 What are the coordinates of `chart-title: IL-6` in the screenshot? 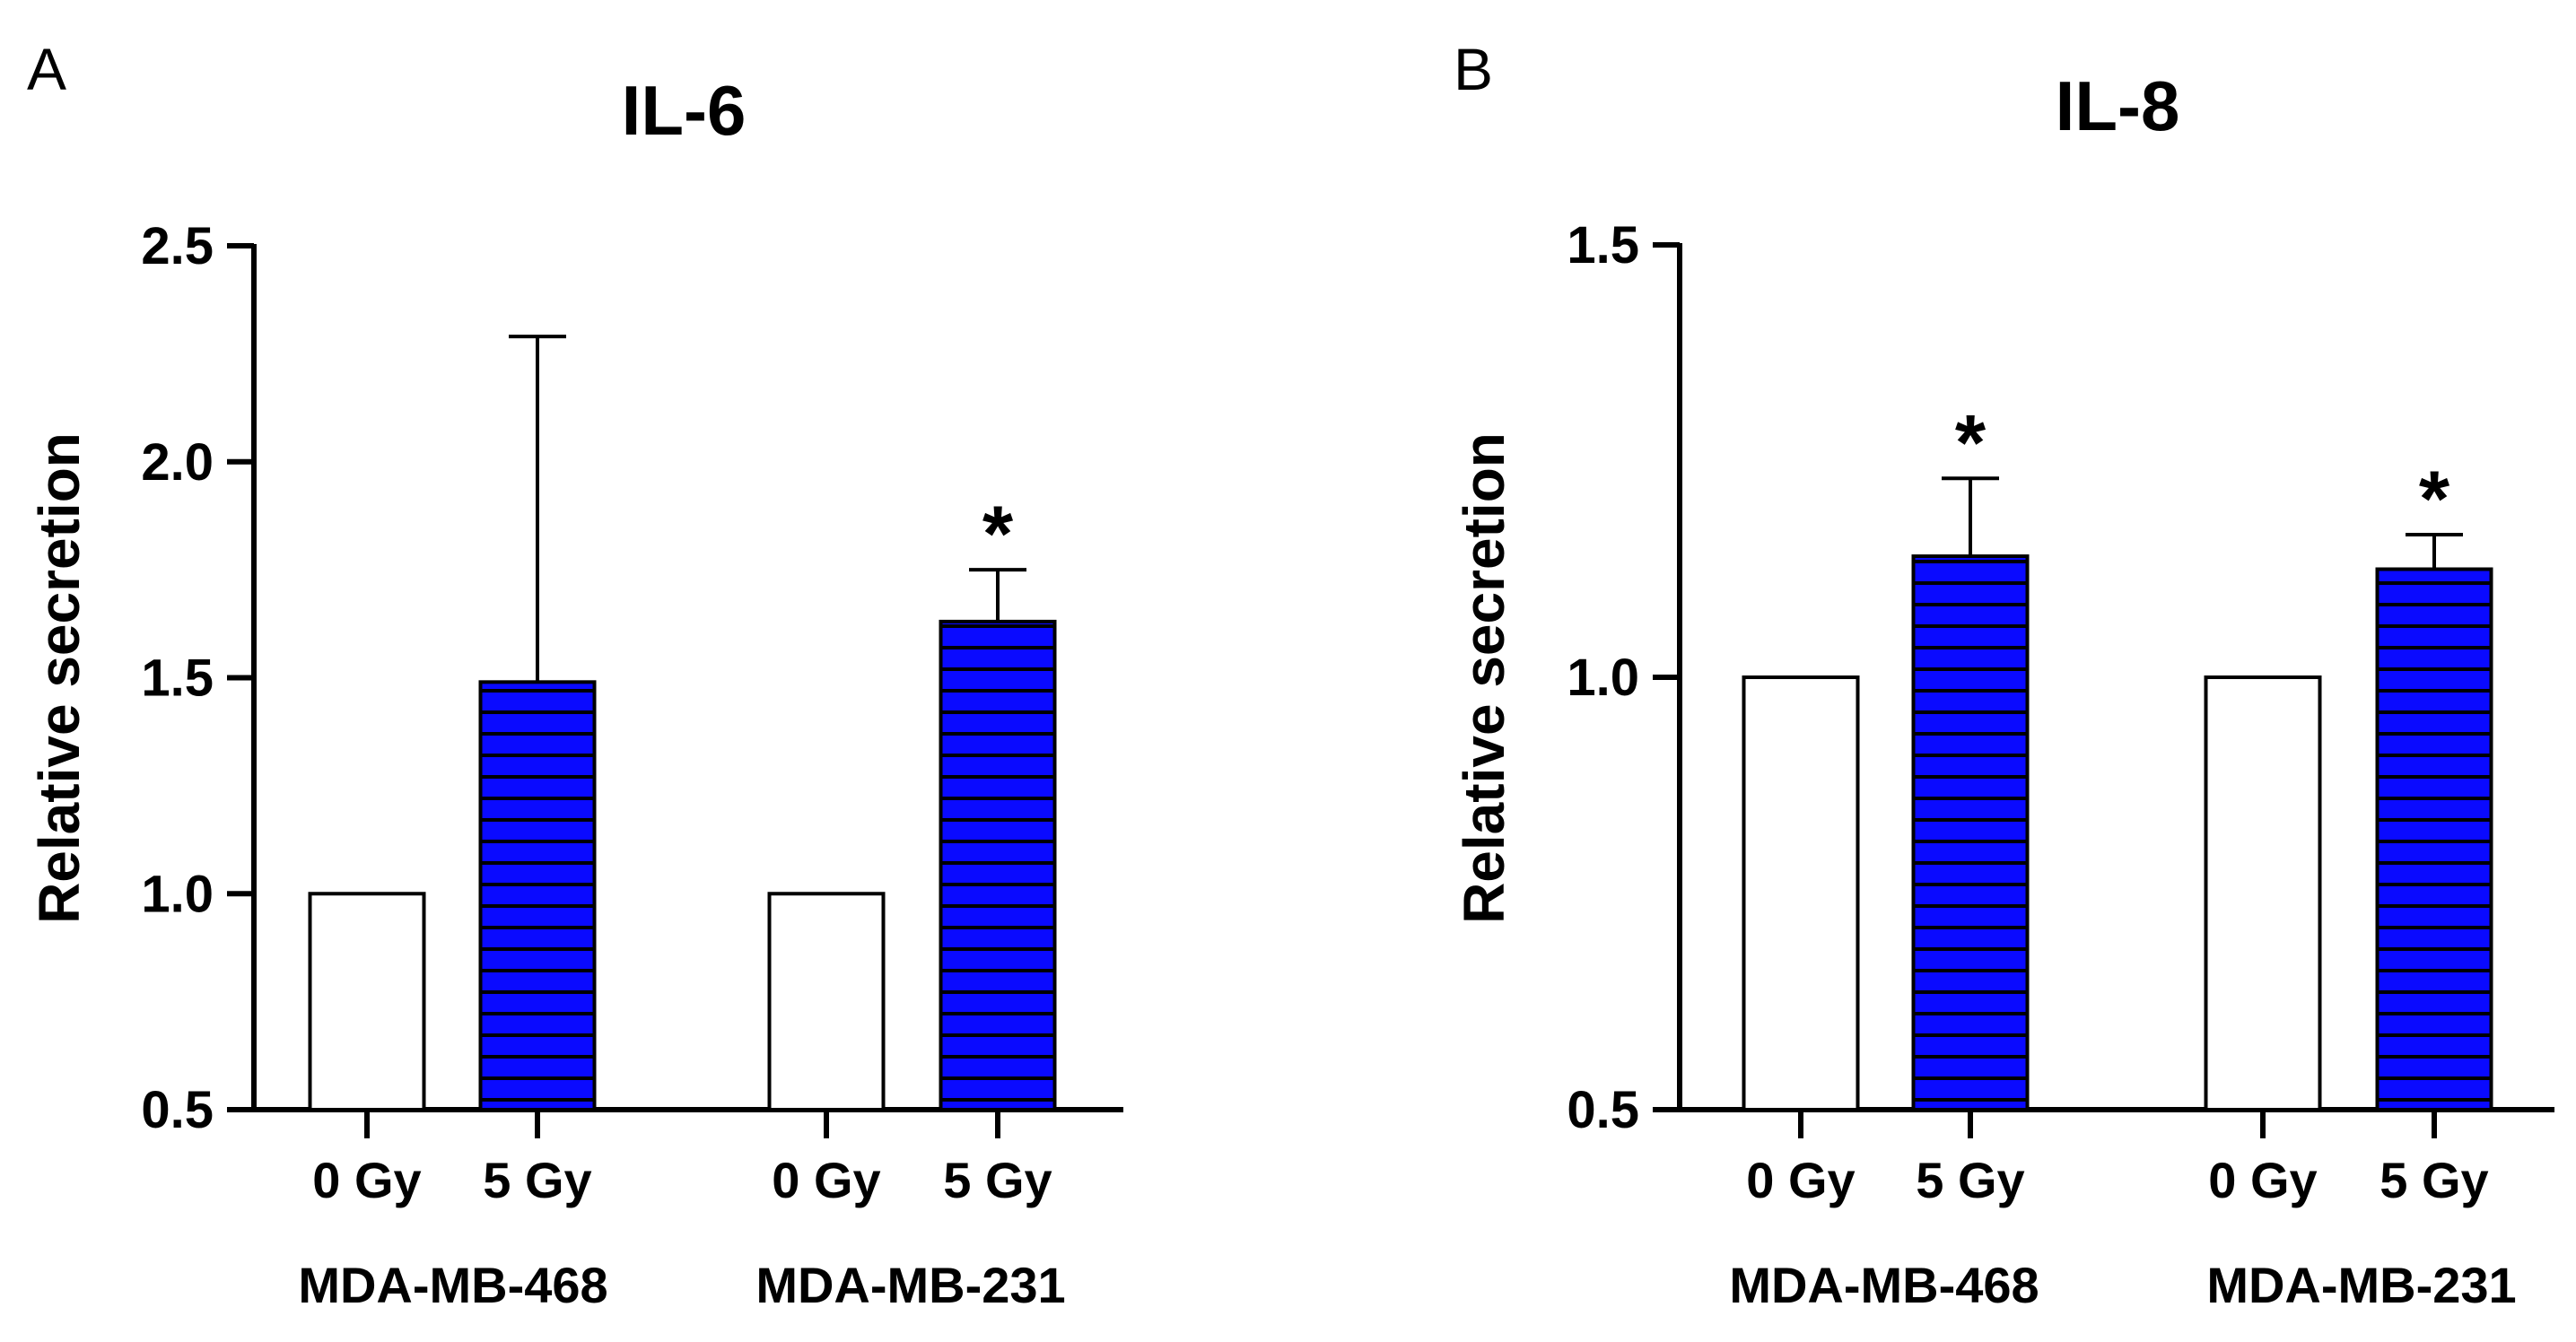 It's located at (685, 110).